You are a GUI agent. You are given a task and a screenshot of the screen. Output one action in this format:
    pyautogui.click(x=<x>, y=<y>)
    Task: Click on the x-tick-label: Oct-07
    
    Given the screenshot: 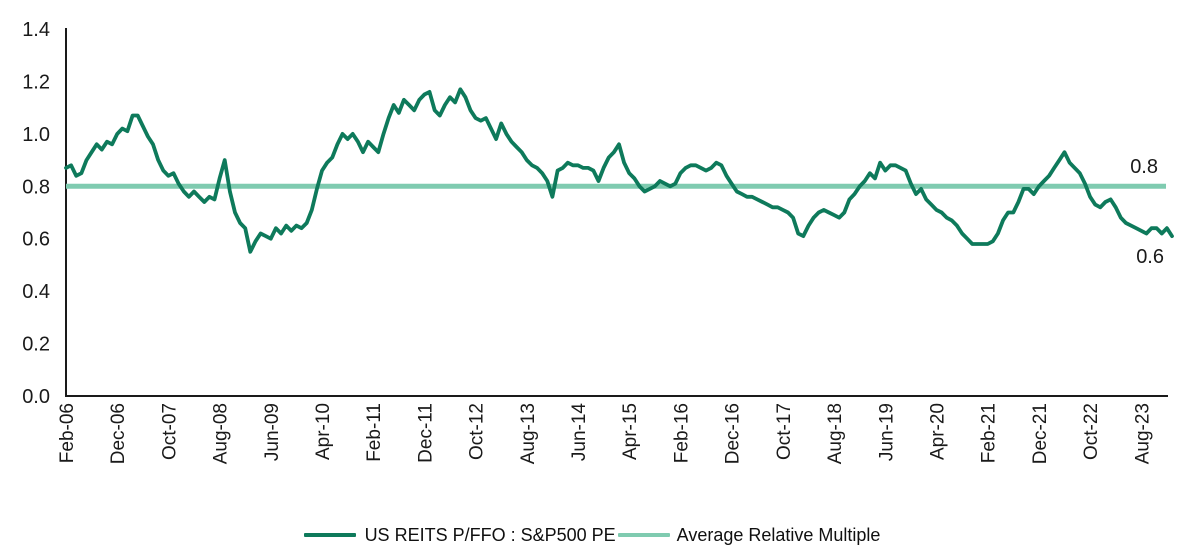 What is the action you would take?
    pyautogui.click(x=169, y=431)
    